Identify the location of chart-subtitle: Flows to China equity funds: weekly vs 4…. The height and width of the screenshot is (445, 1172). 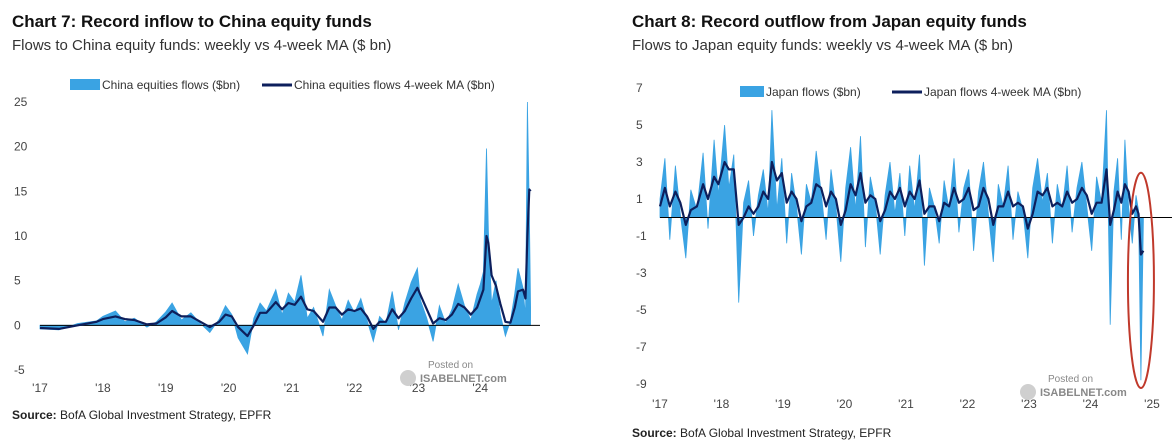
(202, 45).